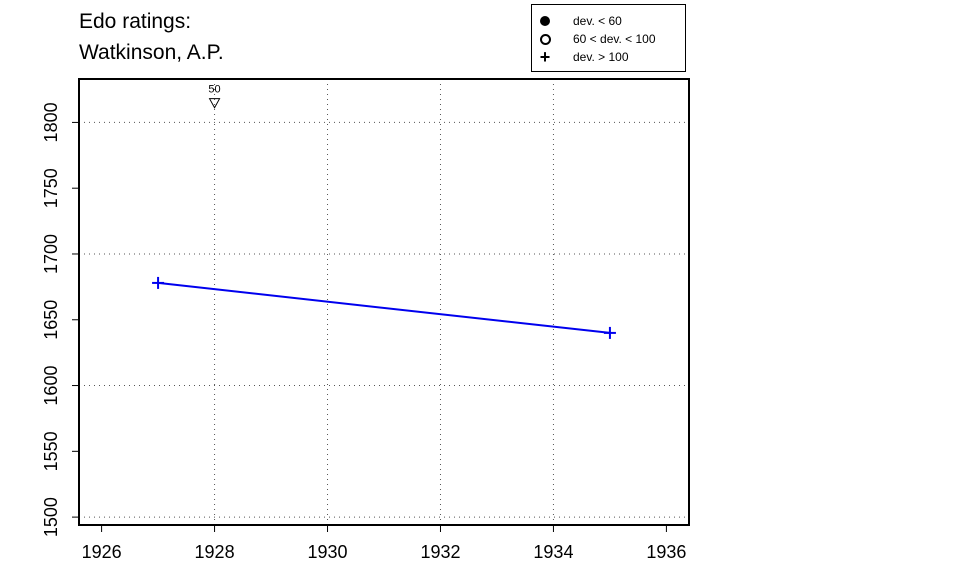  Describe the element at coordinates (601, 57) in the screenshot. I see `legend-label: dev. > 100` at that location.